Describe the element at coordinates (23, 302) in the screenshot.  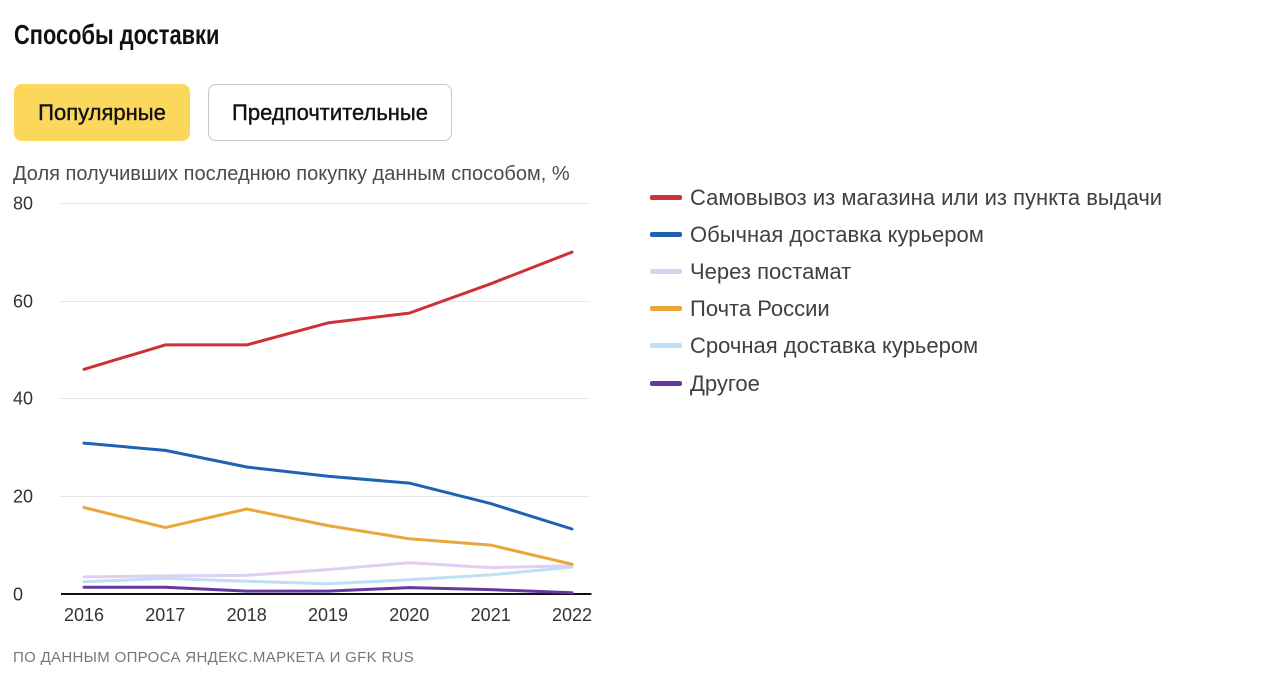
I see `svg-text: 60` at that location.